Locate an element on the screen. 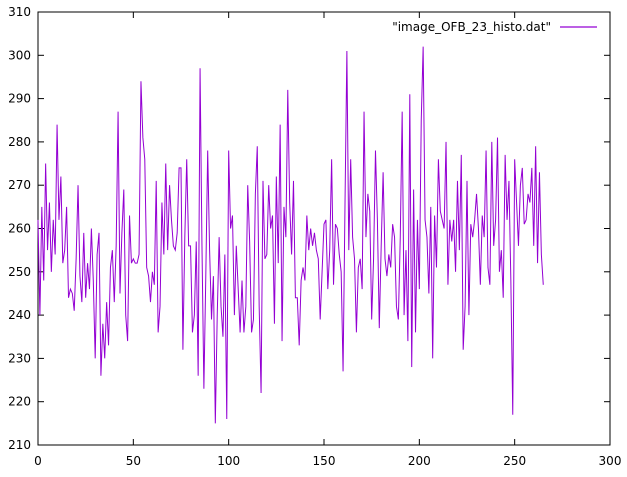 The width and height of the screenshot is (627, 477). y-tick-label: 210 is located at coordinates (19, 445).